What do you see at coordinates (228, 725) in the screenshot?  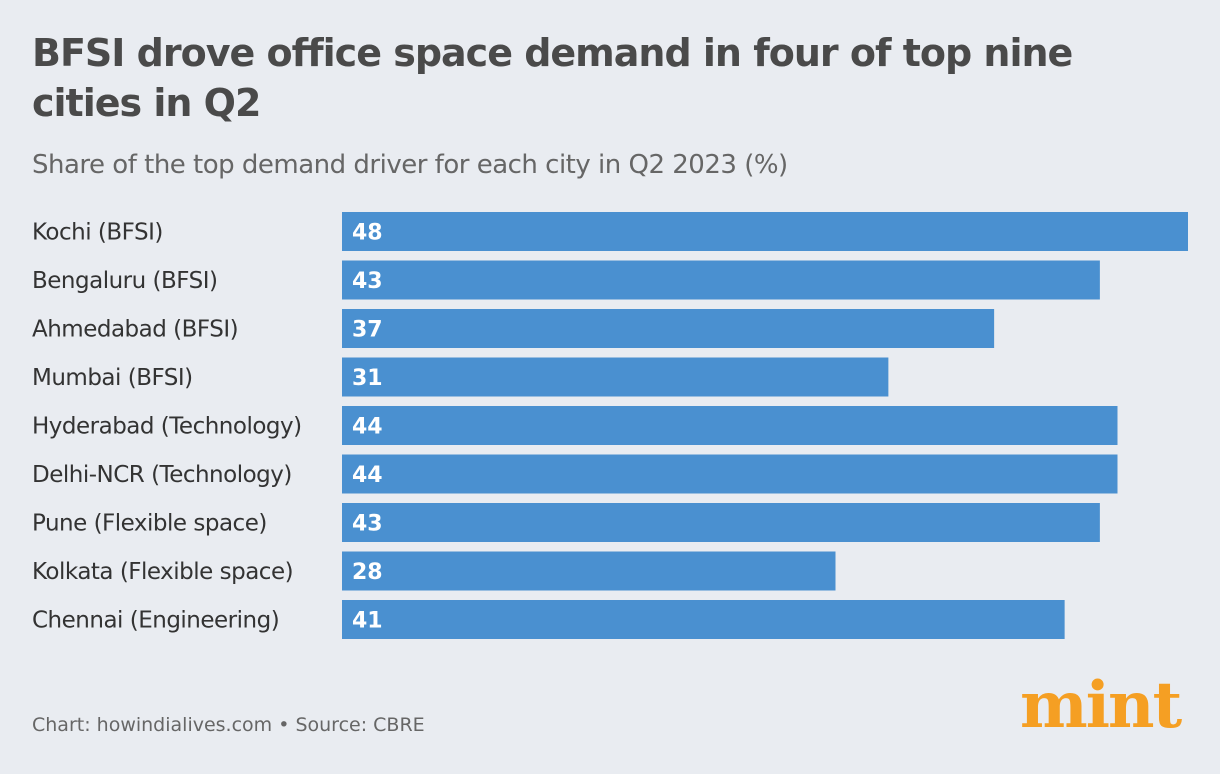 I see `source-note: Chart: howindialives.com • Source: CBRE` at bounding box center [228, 725].